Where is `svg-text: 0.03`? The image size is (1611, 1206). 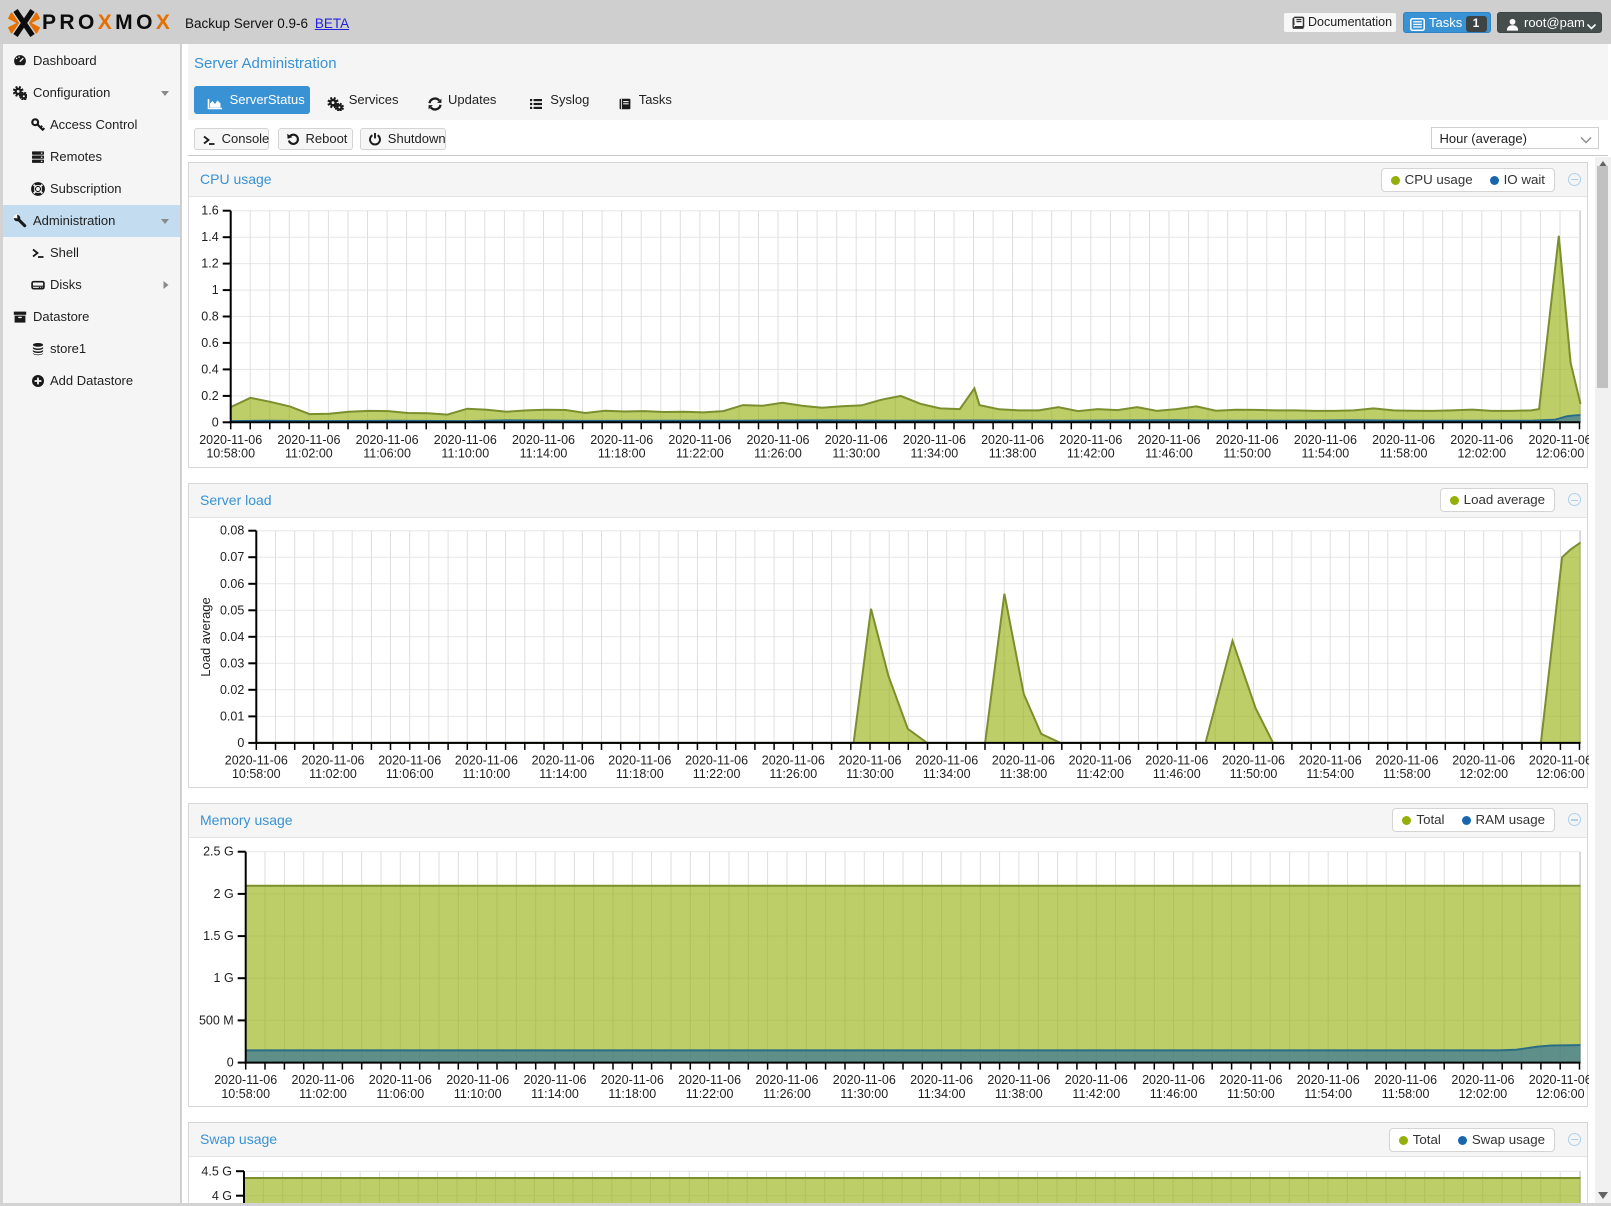 svg-text: 0.03 is located at coordinates (232, 663).